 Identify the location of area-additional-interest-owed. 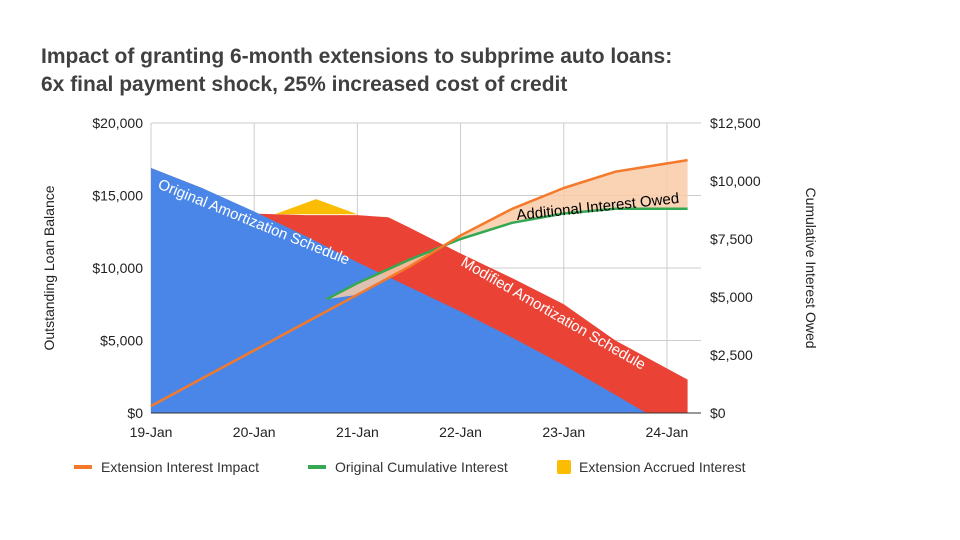
(507, 230).